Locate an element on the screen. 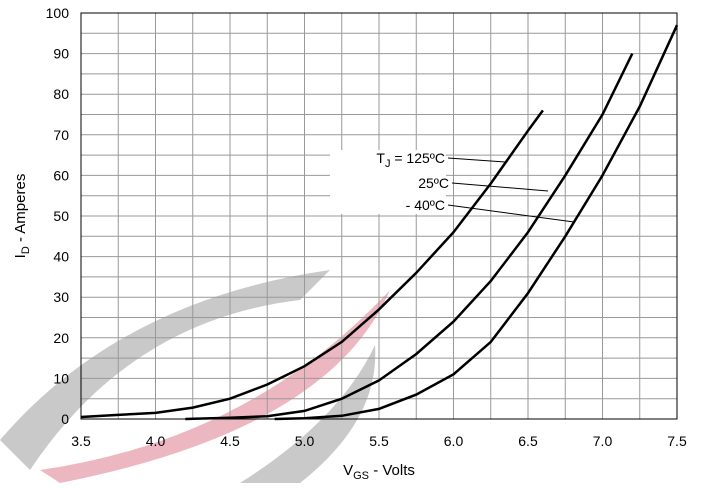 This screenshot has width=707, height=488. y-tick-label: 70 is located at coordinates (61, 135).